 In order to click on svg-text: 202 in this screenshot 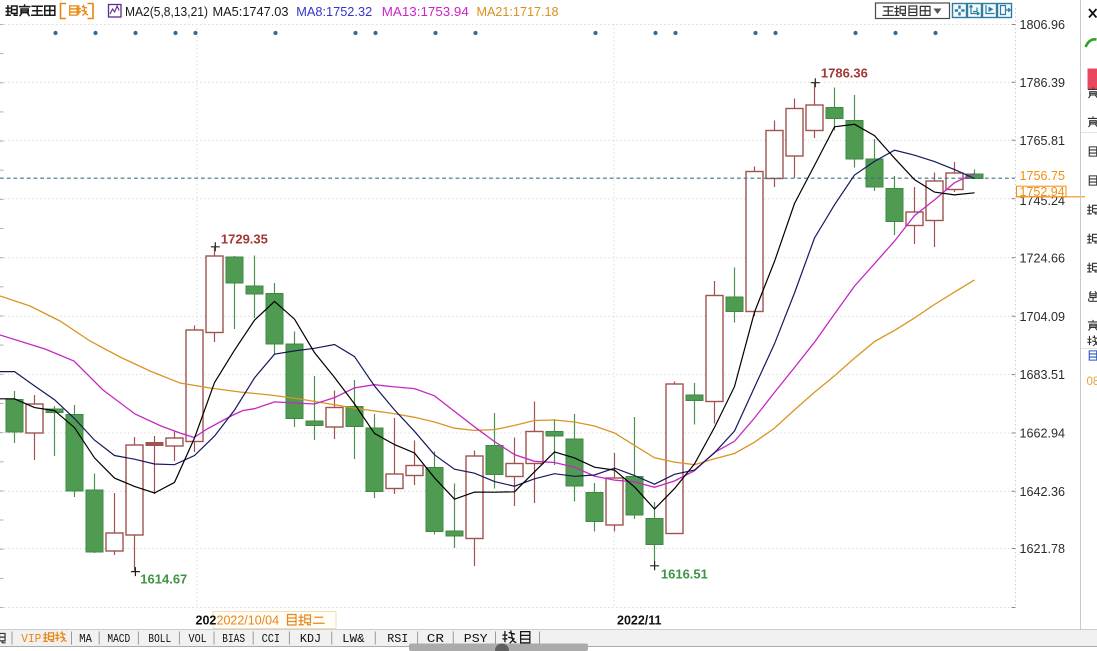, I will do `click(206, 621)`.